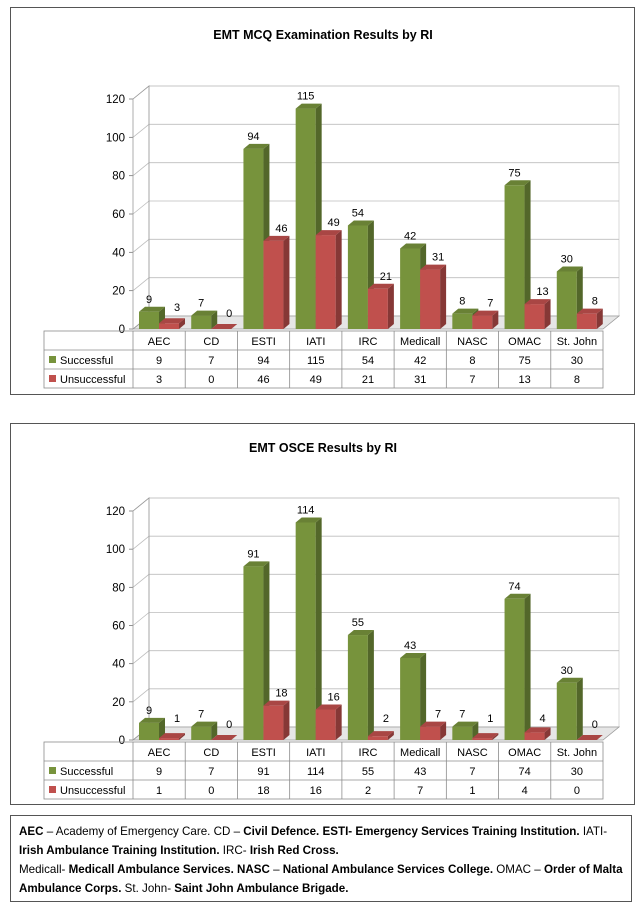 The height and width of the screenshot is (910, 644). I want to click on x-category-label: OMAC, so click(524, 342).